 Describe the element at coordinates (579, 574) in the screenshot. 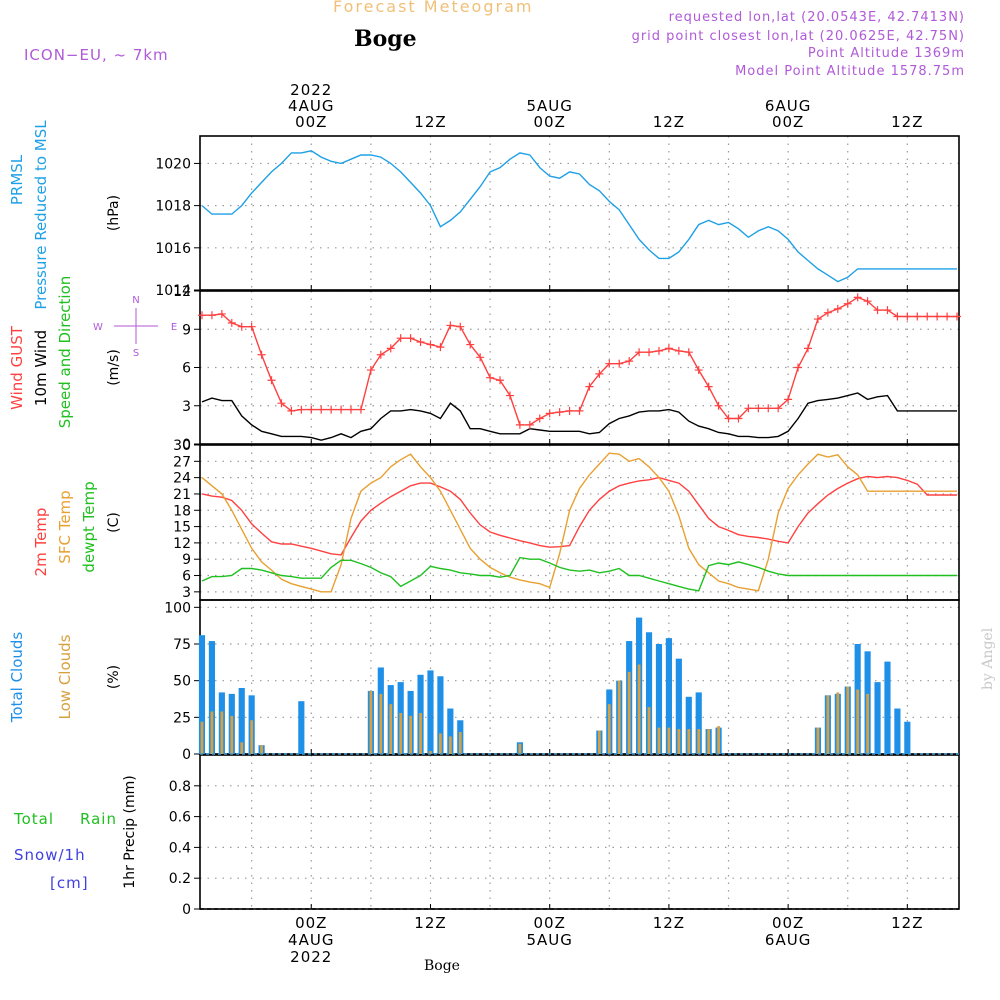

I see `series-line-dewpt-temp` at that location.